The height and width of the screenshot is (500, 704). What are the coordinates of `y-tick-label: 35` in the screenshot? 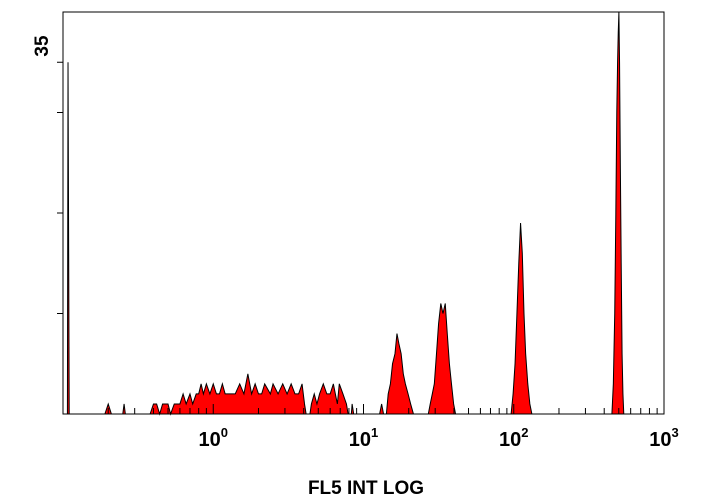 It's located at (42, 46).